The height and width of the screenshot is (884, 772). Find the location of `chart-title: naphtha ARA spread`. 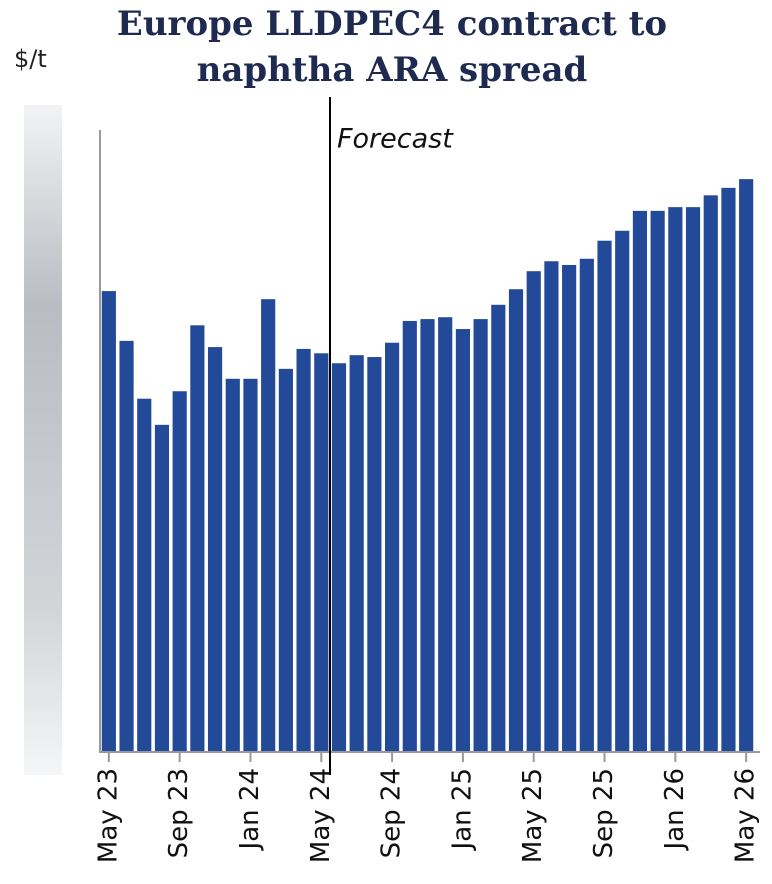

chart-title: naphtha ARA spread is located at coordinates (392, 70).